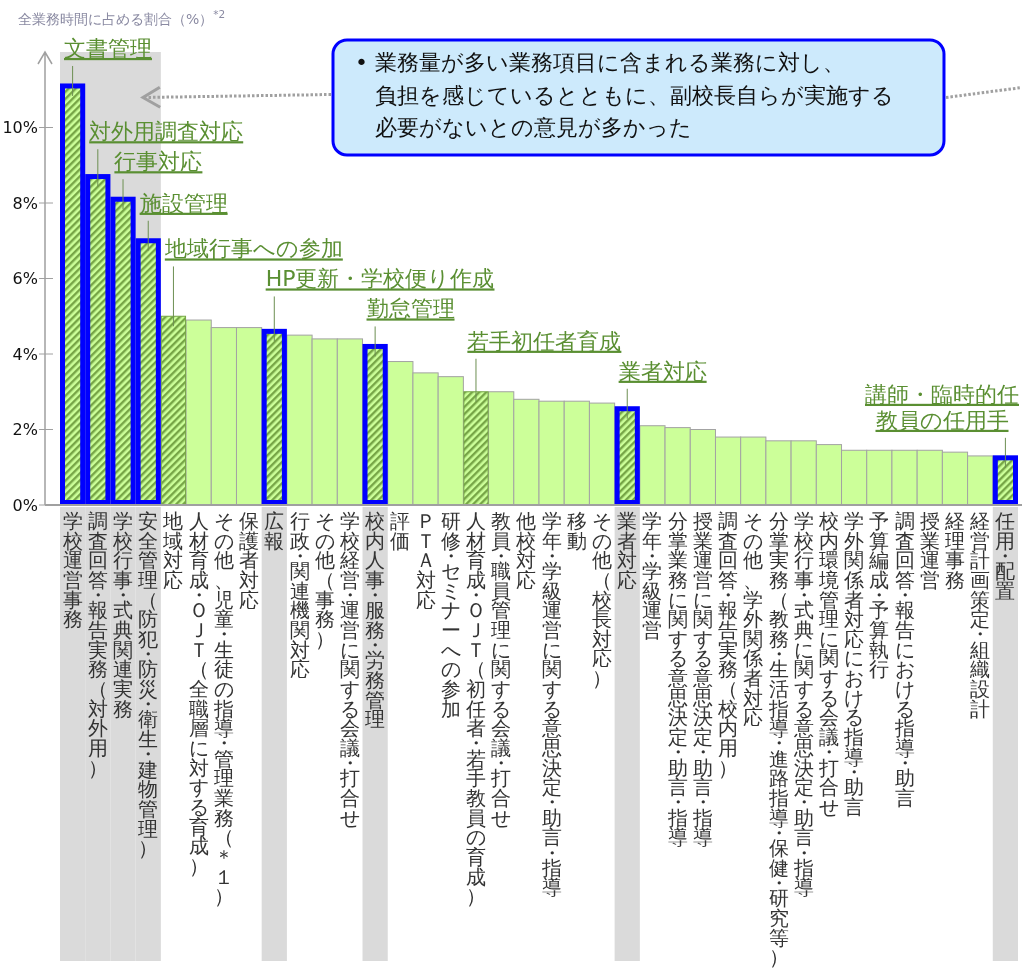  I want to click on x-tick-label: 移動, so click(576, 531).